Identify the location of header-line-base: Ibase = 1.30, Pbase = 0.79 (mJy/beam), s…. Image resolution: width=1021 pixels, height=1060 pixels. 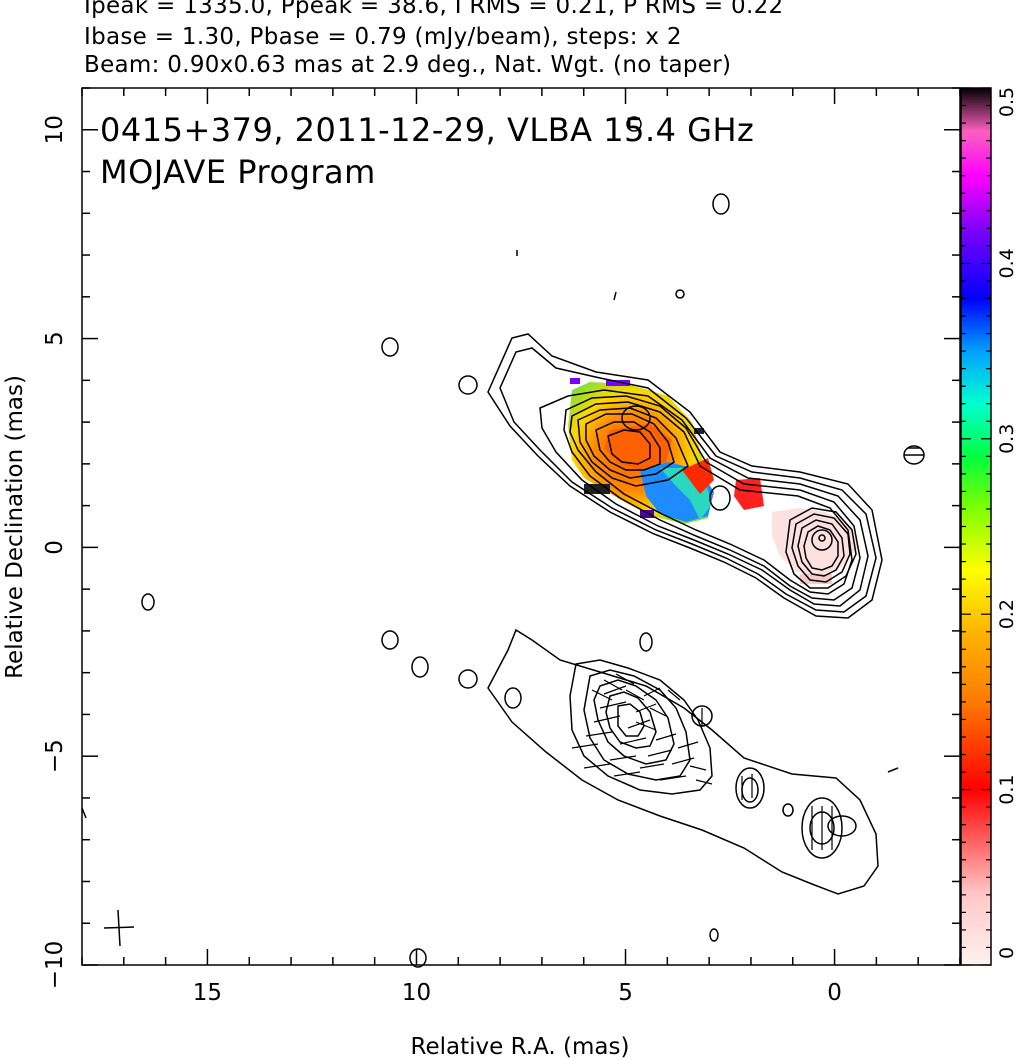
(383, 37).